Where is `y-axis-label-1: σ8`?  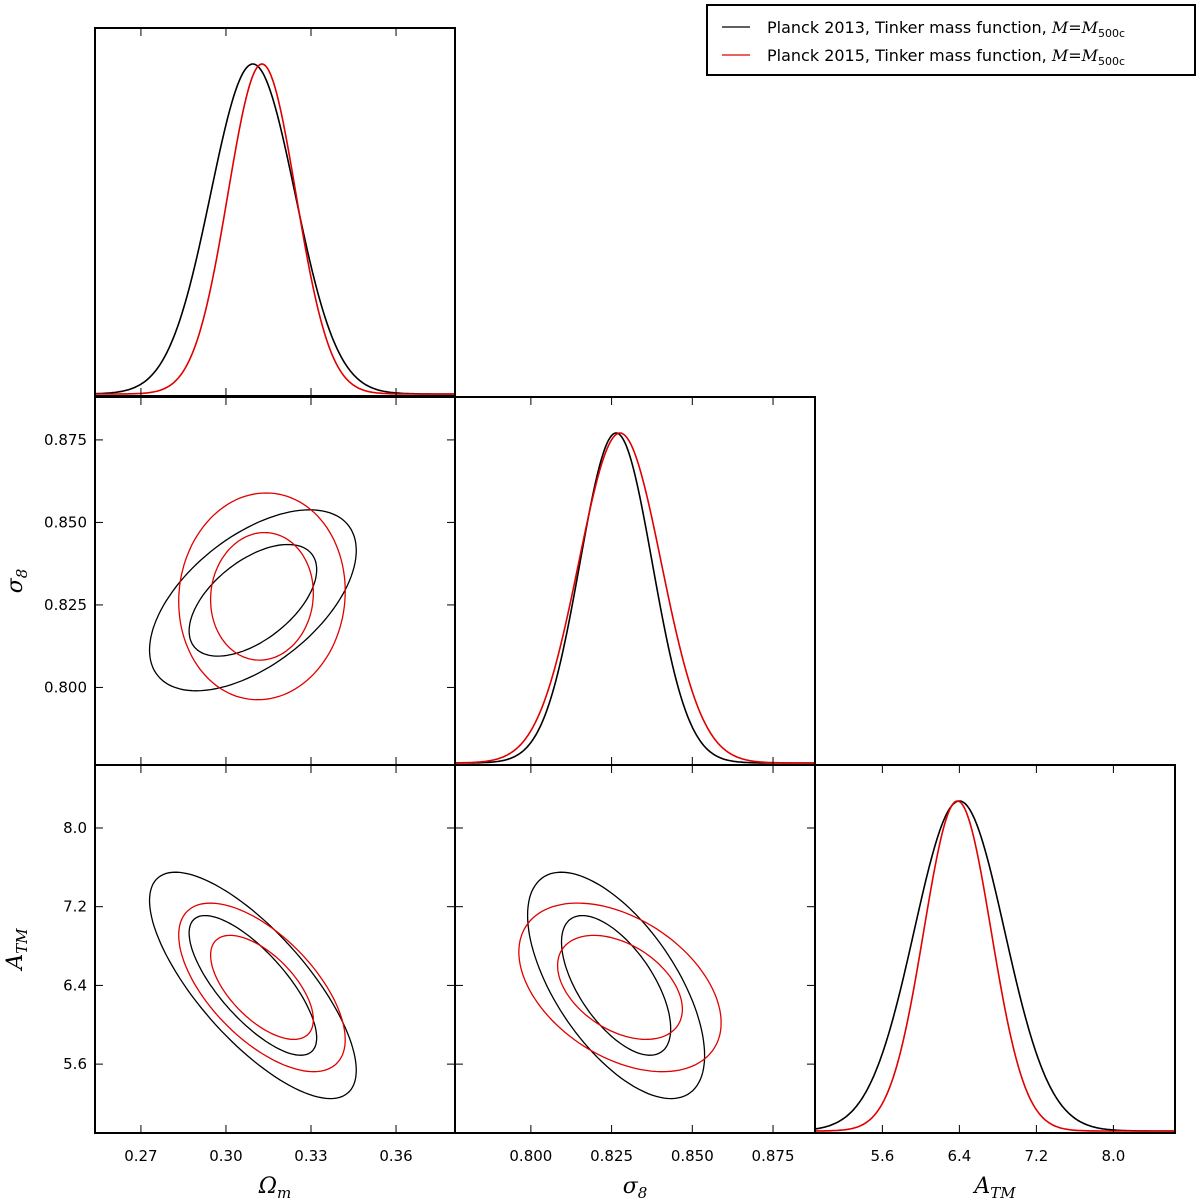
y-axis-label-1: σ8 is located at coordinates (17, 581).